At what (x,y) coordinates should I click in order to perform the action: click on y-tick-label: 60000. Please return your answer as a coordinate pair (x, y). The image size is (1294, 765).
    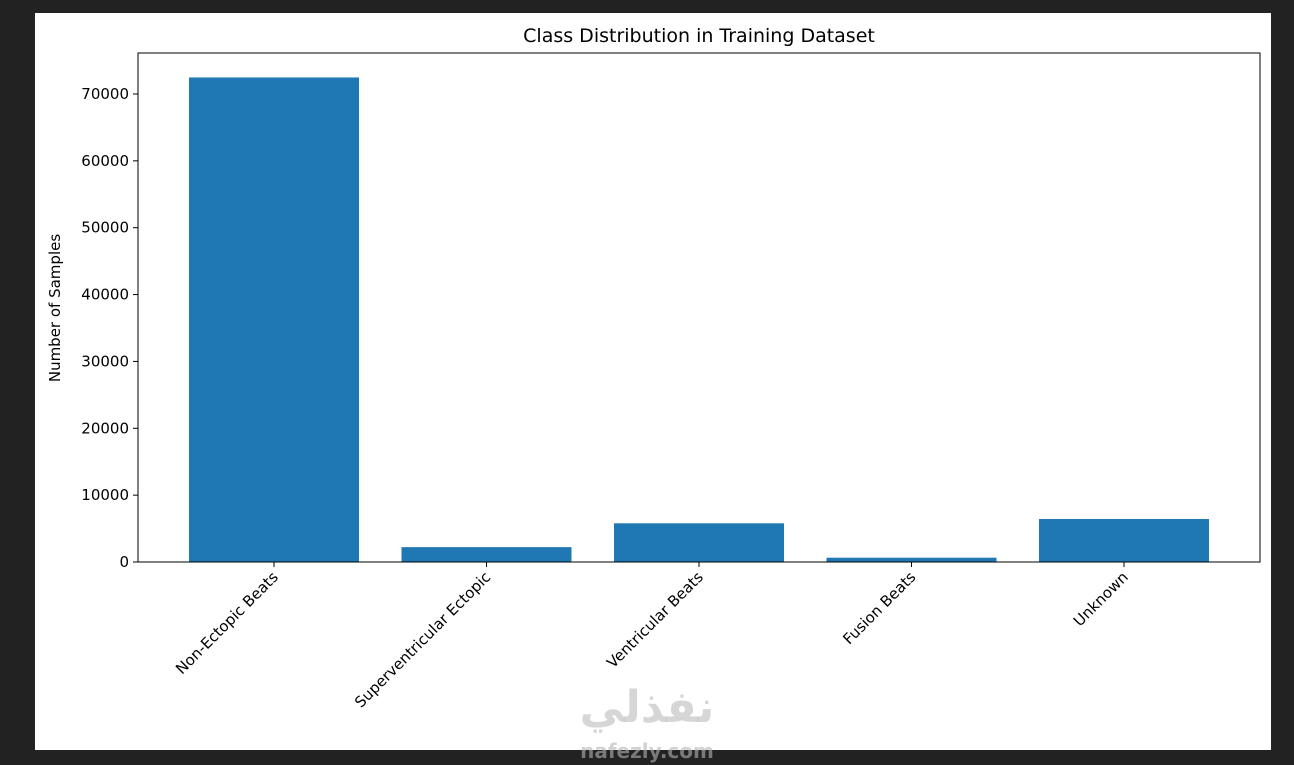
    Looking at the image, I should click on (105, 161).